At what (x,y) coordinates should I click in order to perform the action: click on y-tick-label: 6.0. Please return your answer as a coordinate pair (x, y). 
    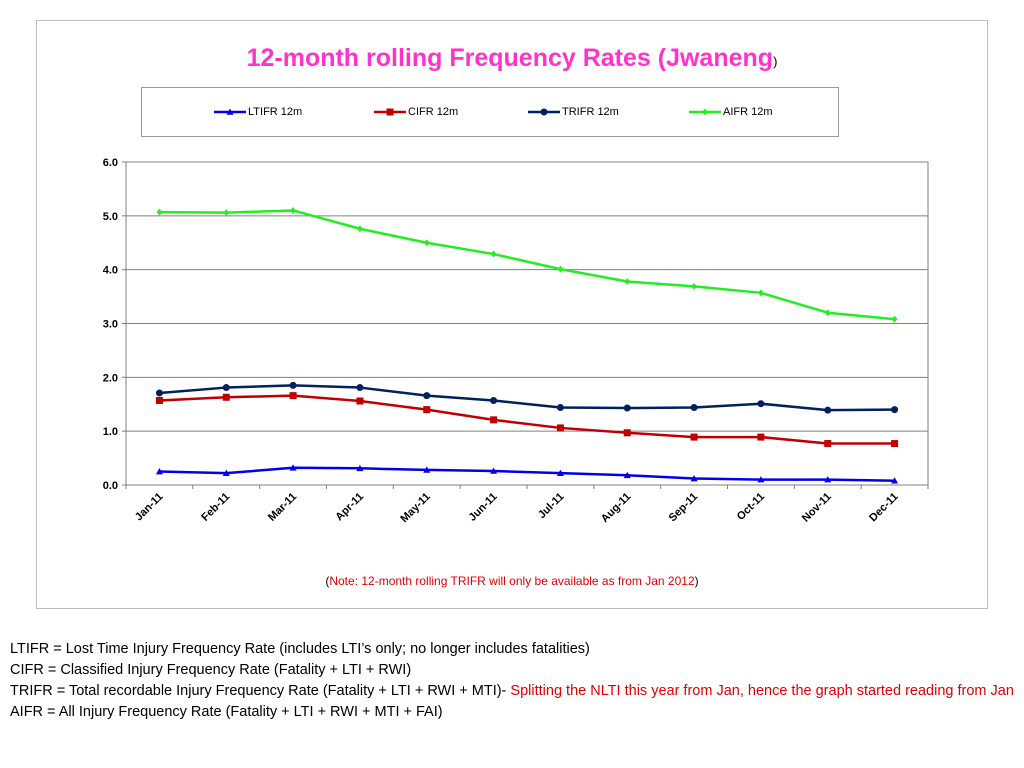
    Looking at the image, I should click on (110, 163).